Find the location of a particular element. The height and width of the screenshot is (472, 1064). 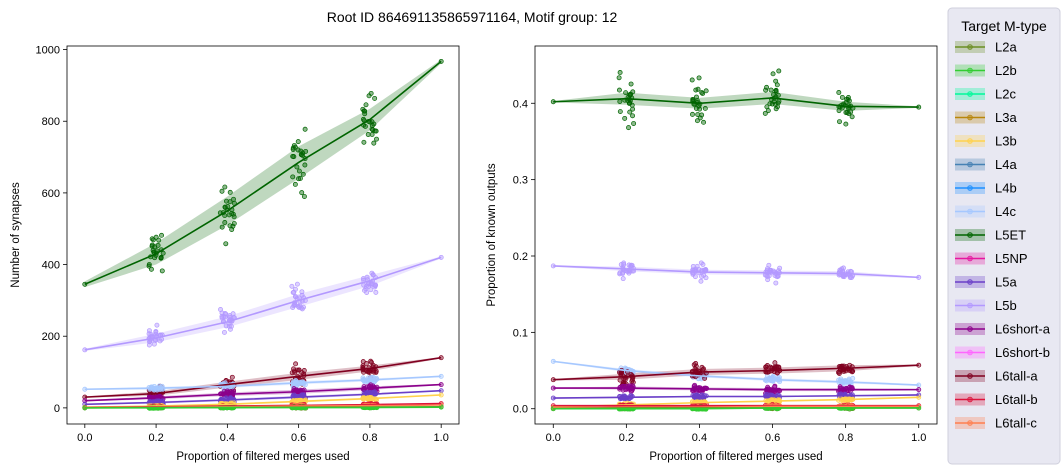

x-tick-label: 1.0 is located at coordinates (918, 438).